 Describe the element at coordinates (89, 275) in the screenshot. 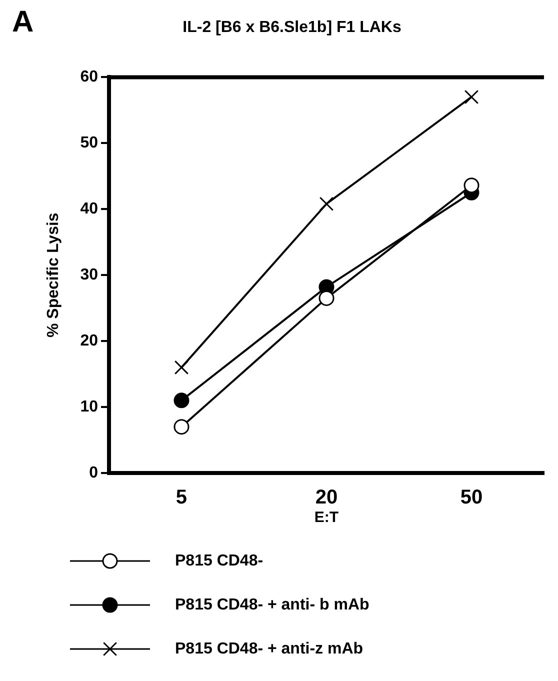

I see `y-tick-label: 30` at that location.